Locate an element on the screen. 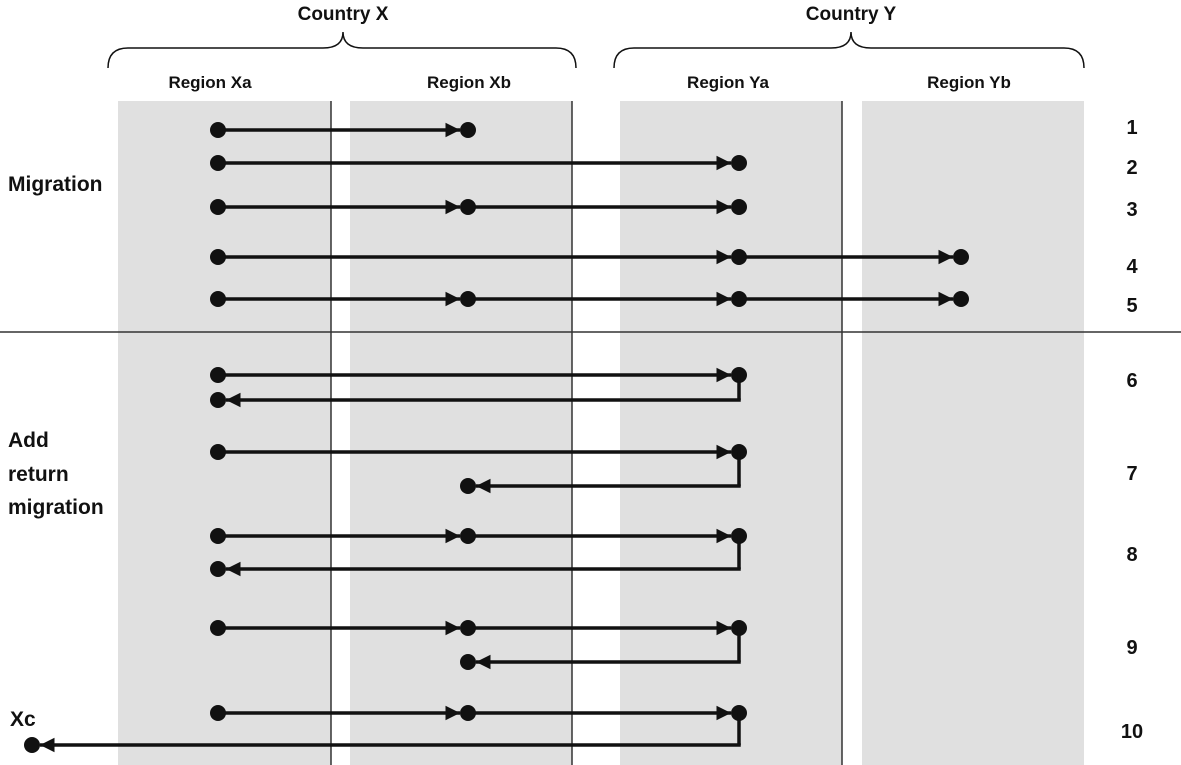  country-x-label: Country X is located at coordinates (343, 14).